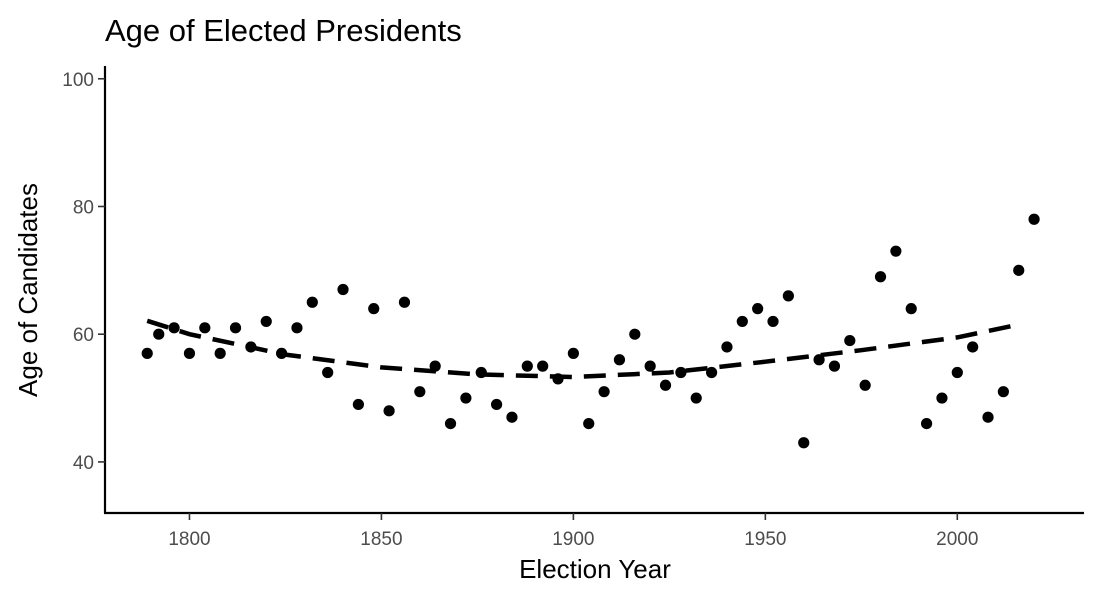  What do you see at coordinates (573, 539) in the screenshot?
I see `x-tick-label: 1900` at bounding box center [573, 539].